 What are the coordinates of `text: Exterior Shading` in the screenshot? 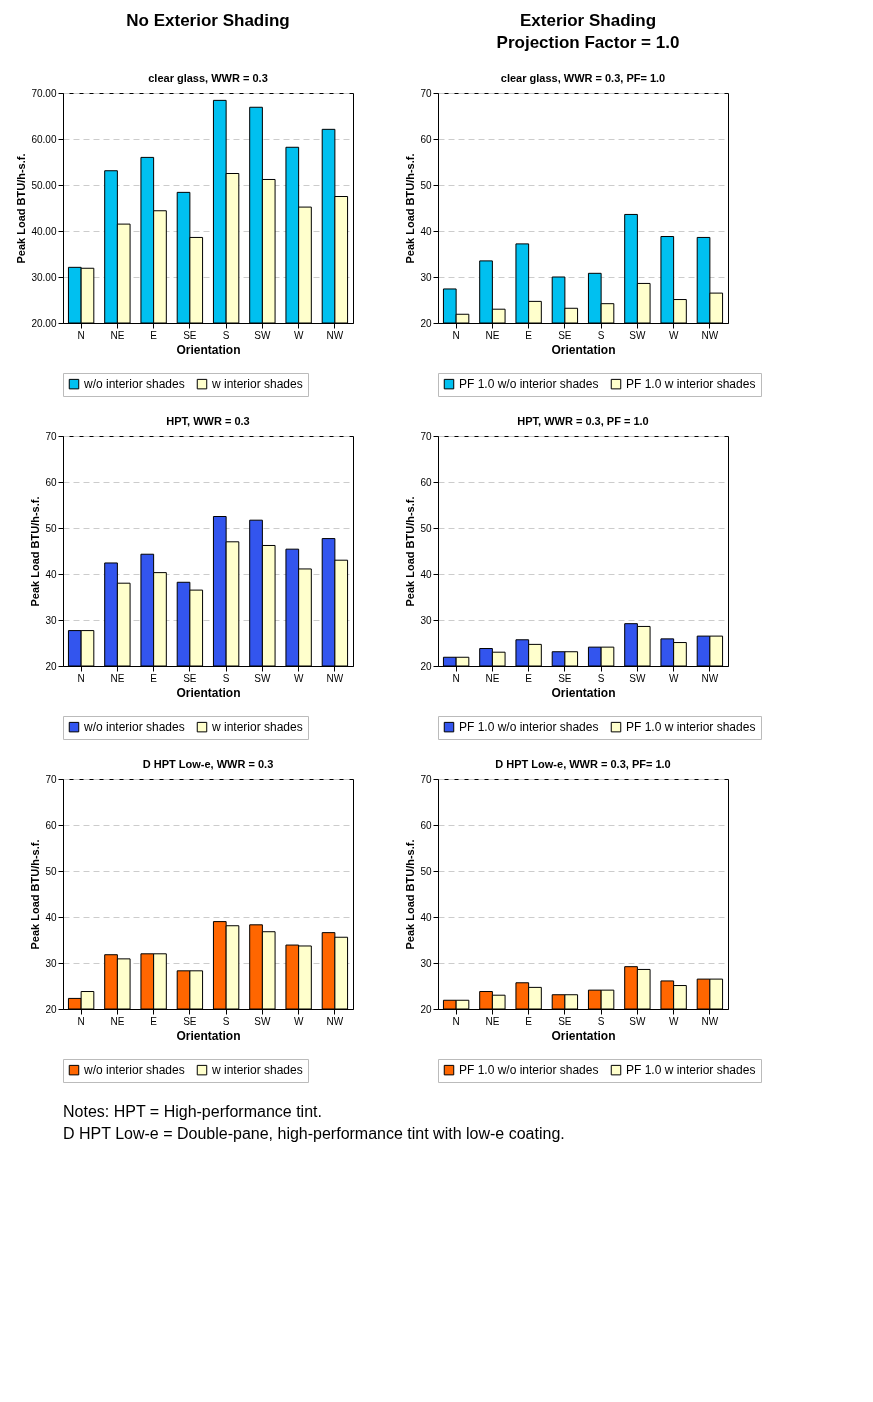 It's located at (588, 20).